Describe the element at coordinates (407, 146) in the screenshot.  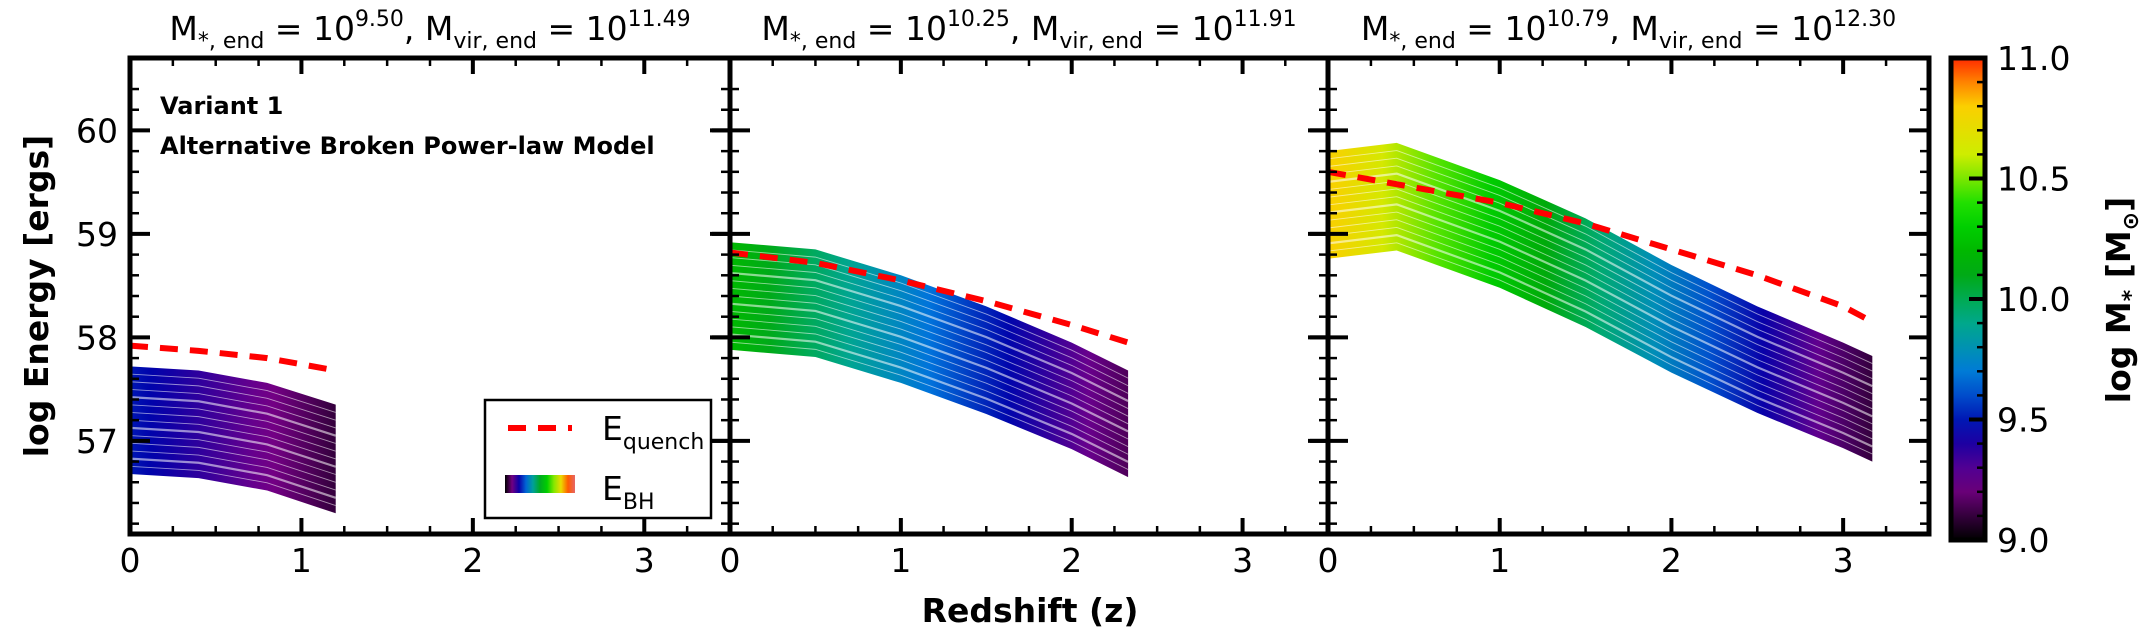
I see `annotation-model: Alternative Broken Power-law Model` at that location.